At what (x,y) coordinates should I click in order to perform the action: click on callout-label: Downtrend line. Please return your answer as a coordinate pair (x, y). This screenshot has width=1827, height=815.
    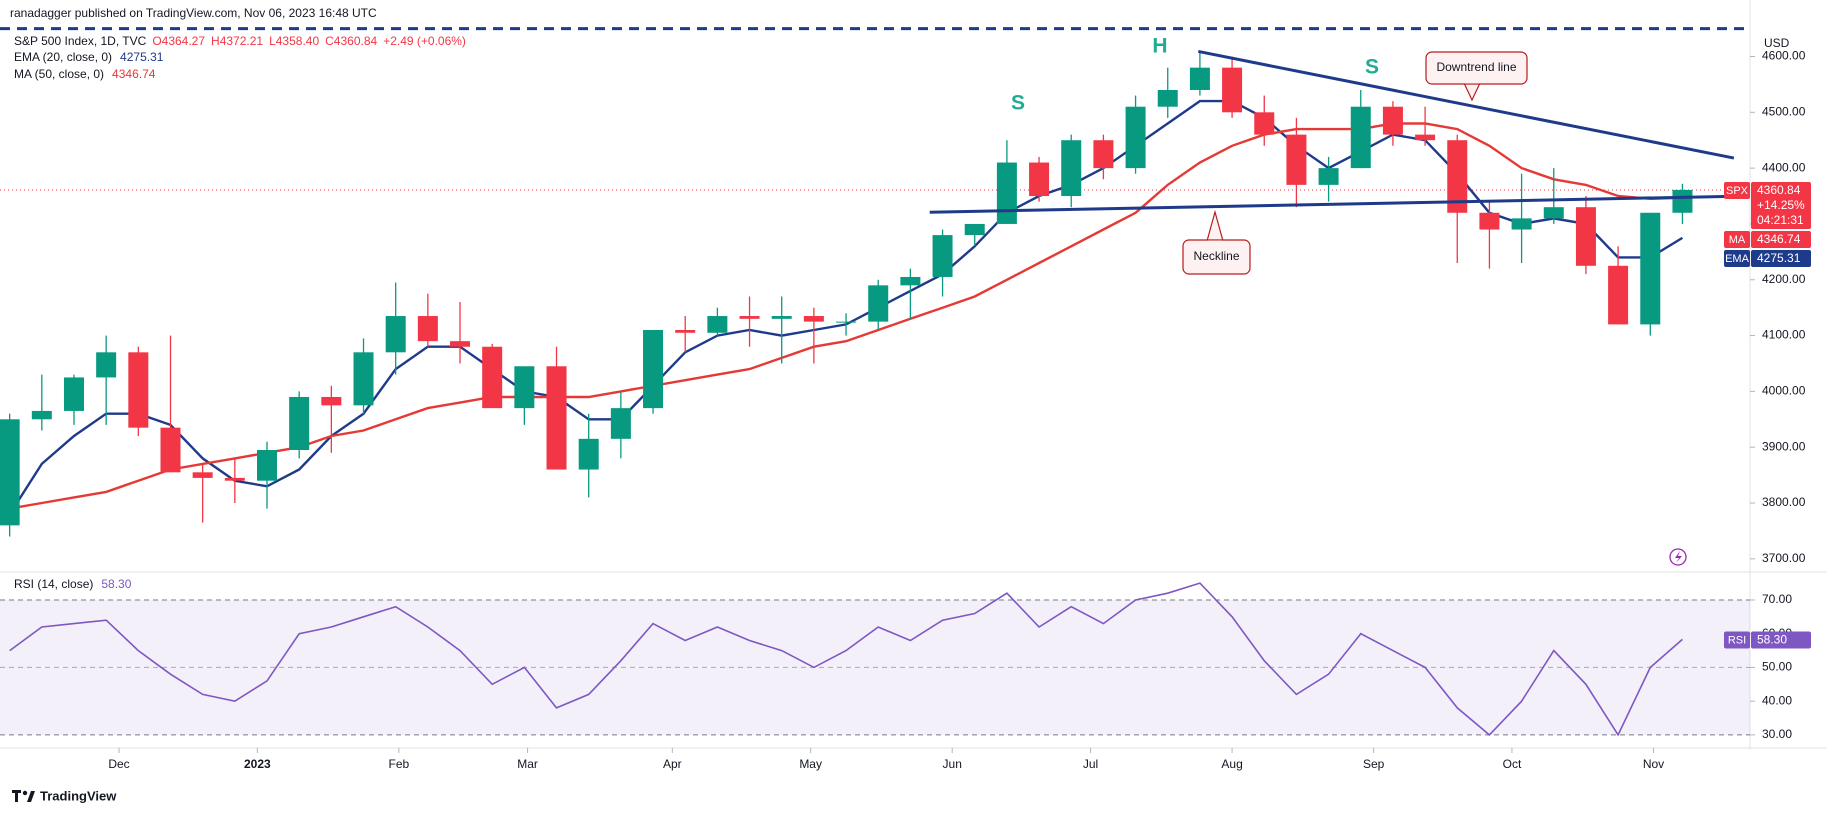
    Looking at the image, I should click on (1476, 67).